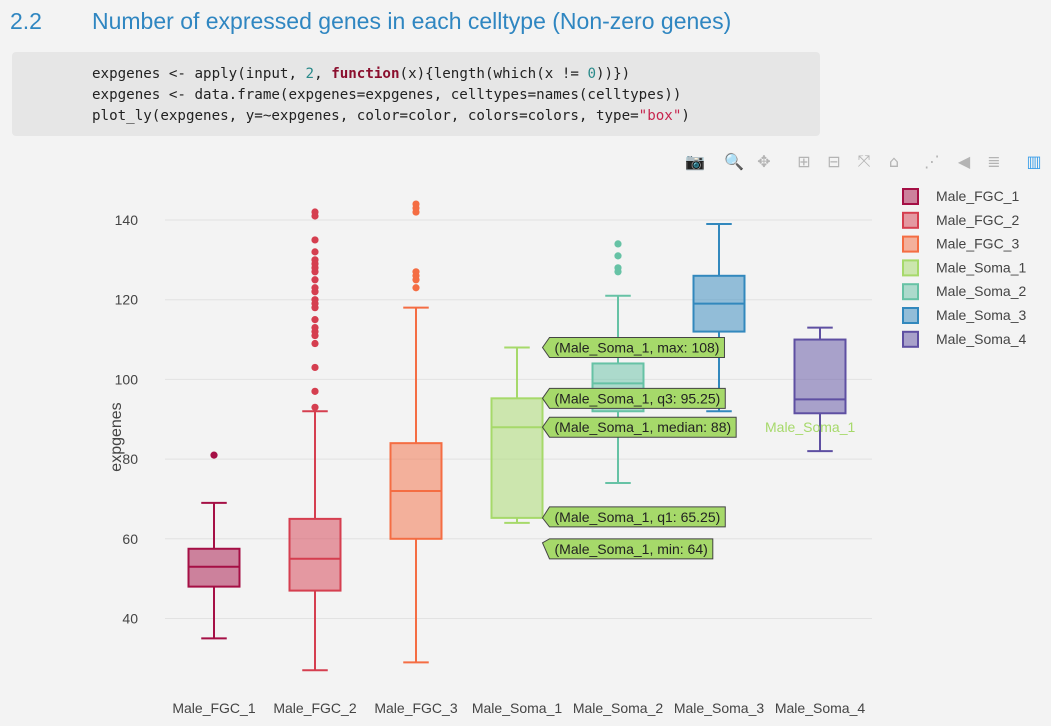 This screenshot has height=726, width=1051. Describe the element at coordinates (323, 74) in the screenshot. I see `code-text: ,` at that location.